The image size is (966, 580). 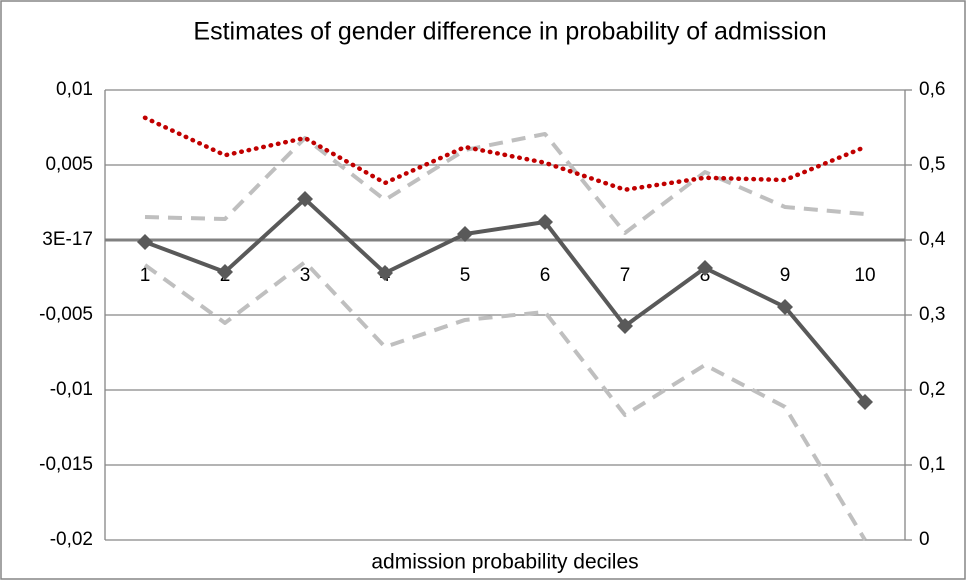 I want to click on y2-tick-label: 0,3, so click(x=932, y=314).